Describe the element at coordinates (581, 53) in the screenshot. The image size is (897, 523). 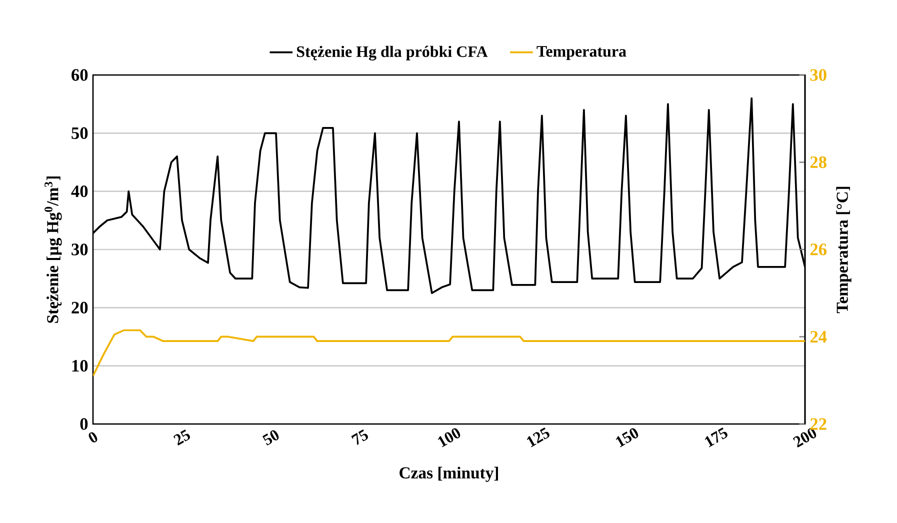
I see `legend-label: Temperatura` at that location.